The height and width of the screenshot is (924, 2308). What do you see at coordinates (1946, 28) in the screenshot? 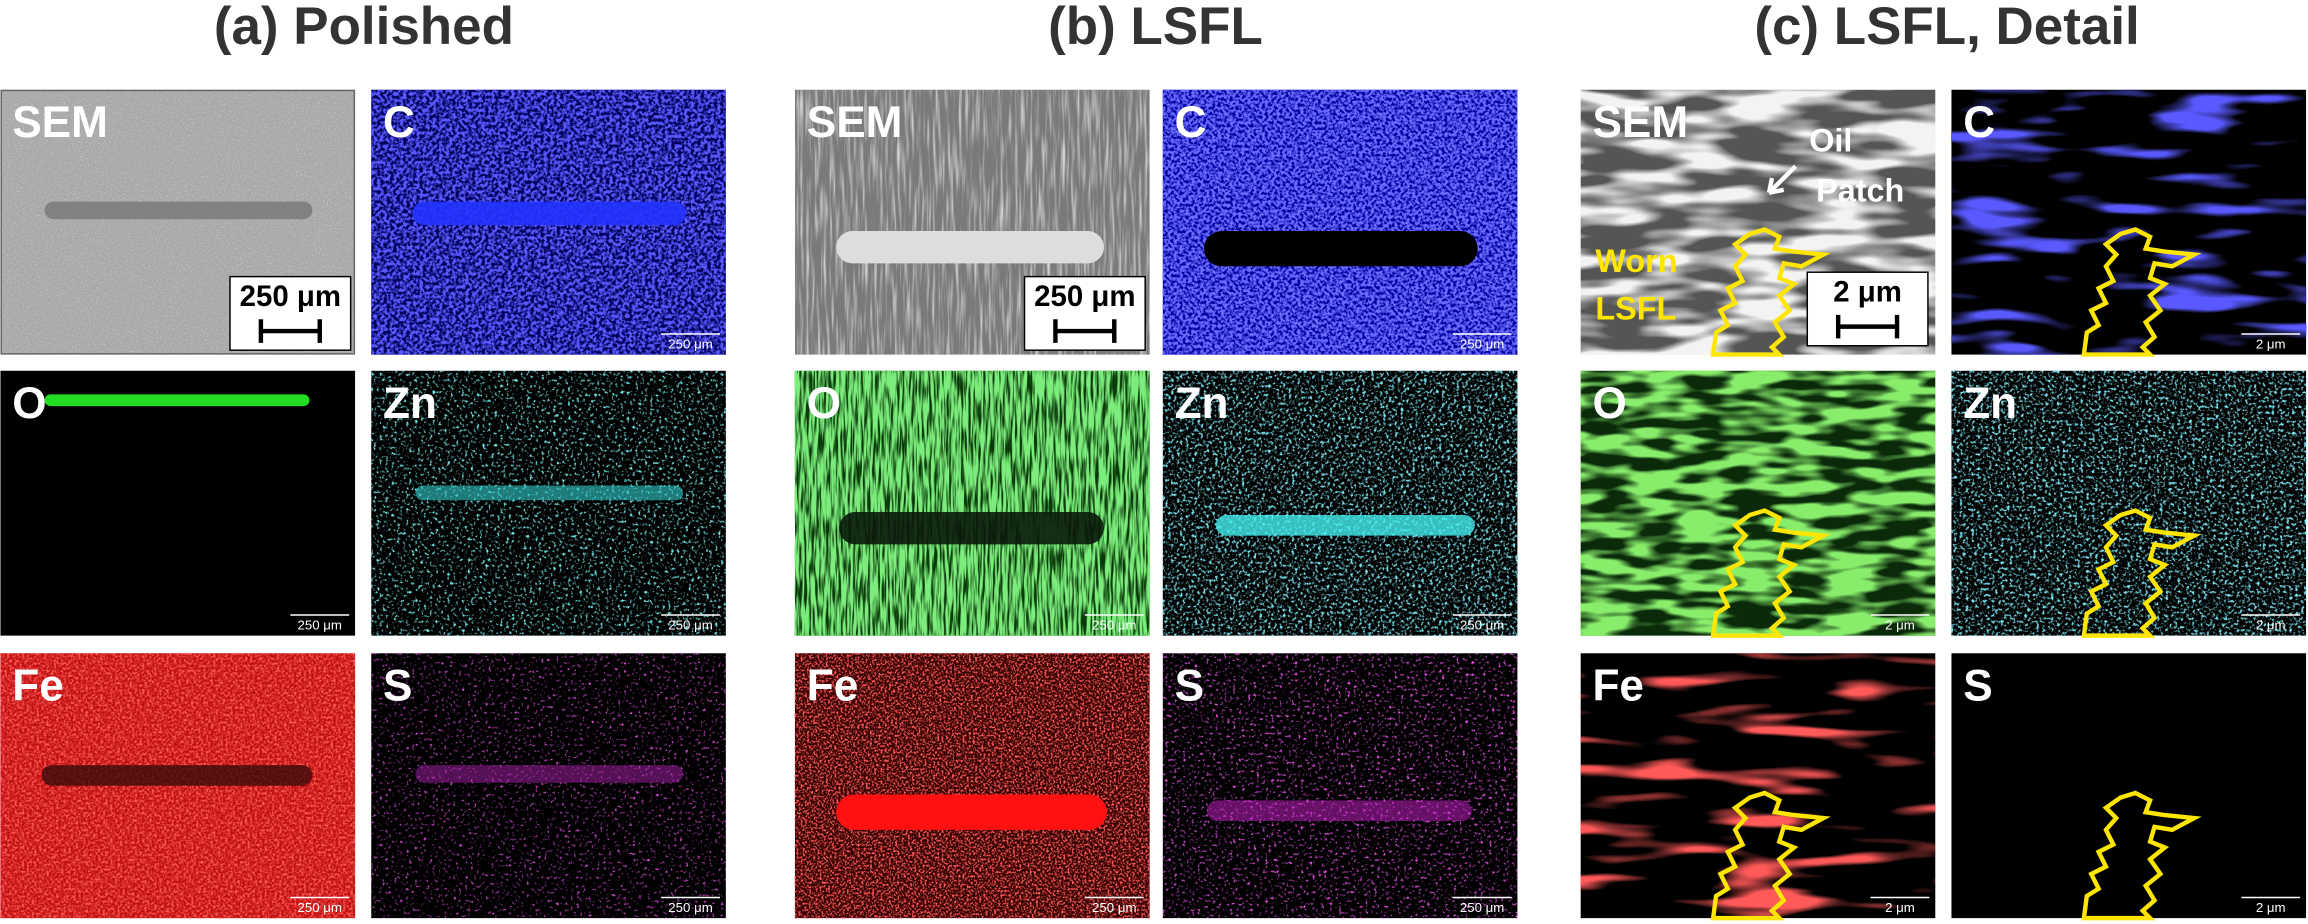
I see `group-title: (c) LSFL, Detail` at bounding box center [1946, 28].